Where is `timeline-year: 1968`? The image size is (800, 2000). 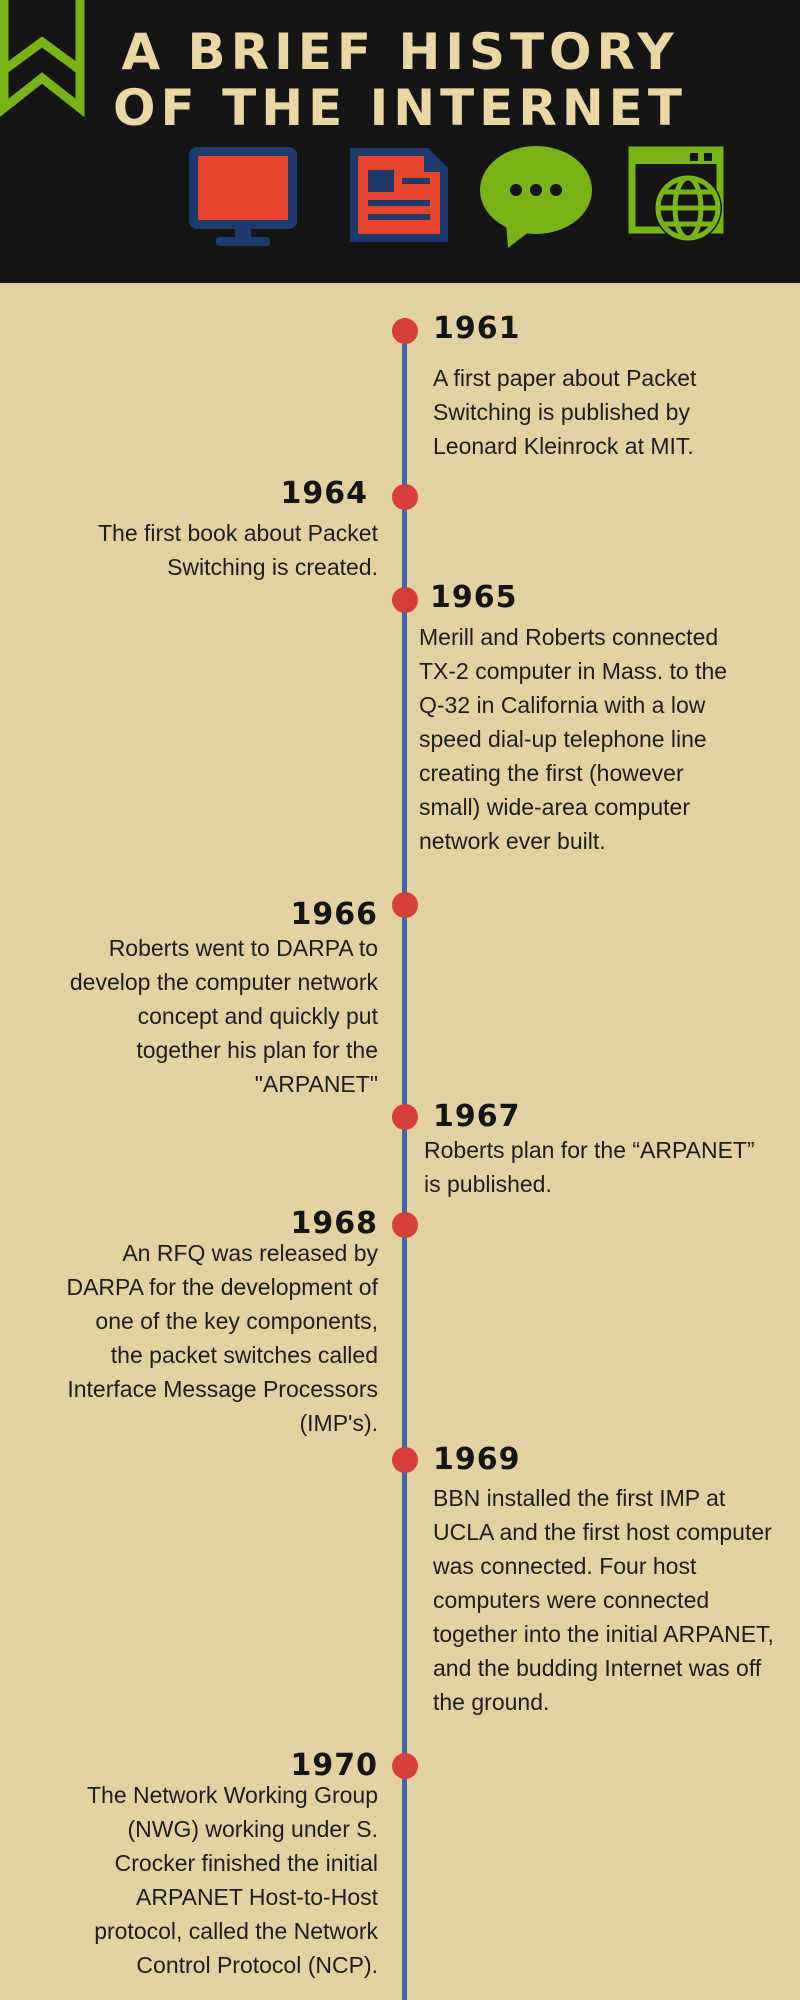
timeline-year: 1968 is located at coordinates (334, 1223).